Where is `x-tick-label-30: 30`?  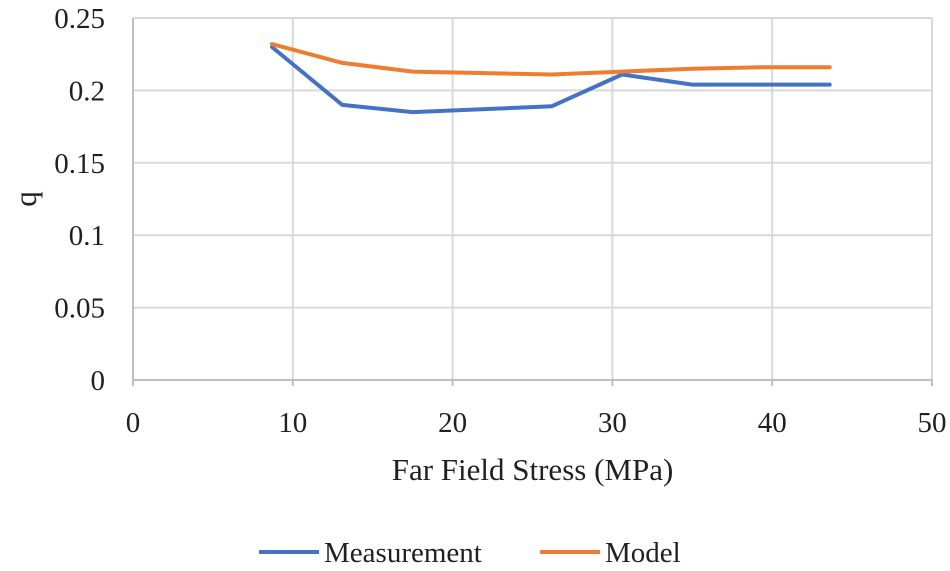
x-tick-label-30: 30 is located at coordinates (612, 423).